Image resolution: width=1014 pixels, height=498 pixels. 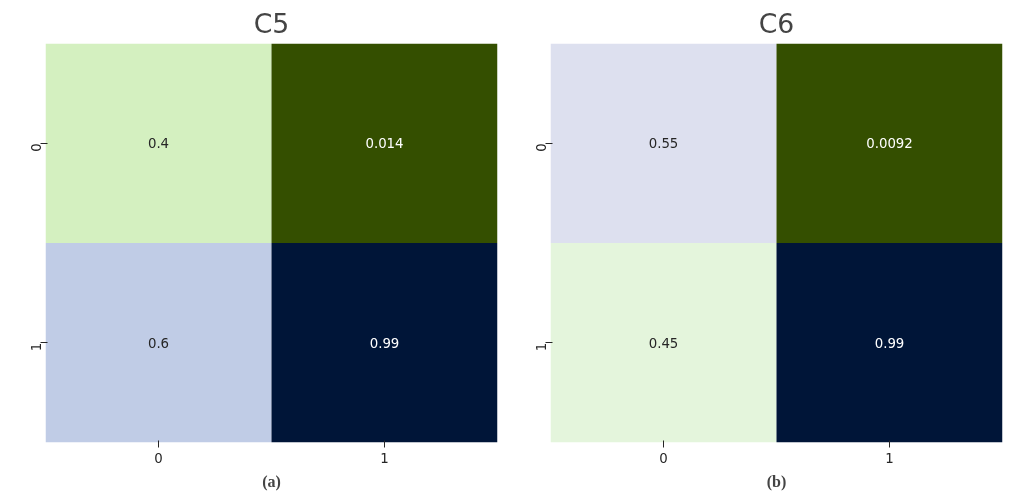 What do you see at coordinates (776, 23) in the screenshot?
I see `chart-title: C6` at bounding box center [776, 23].